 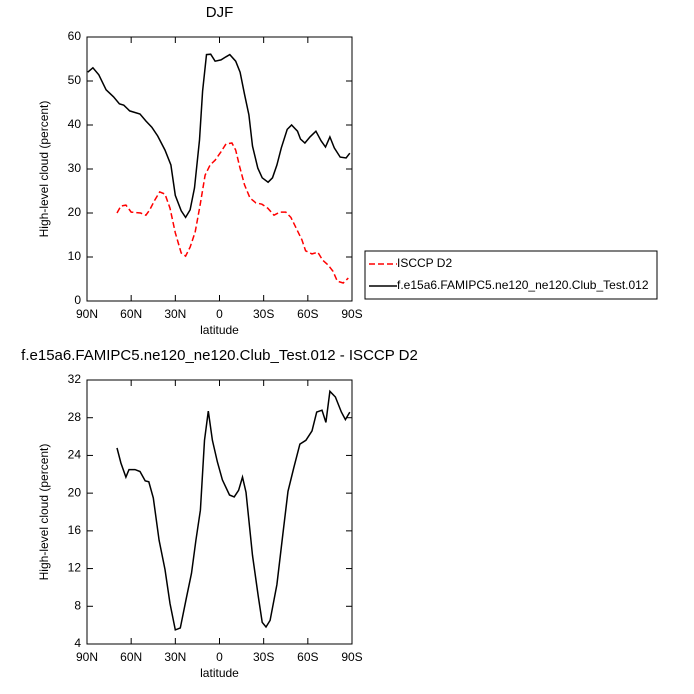 I want to click on y-tick-label: 60, so click(x=75, y=36).